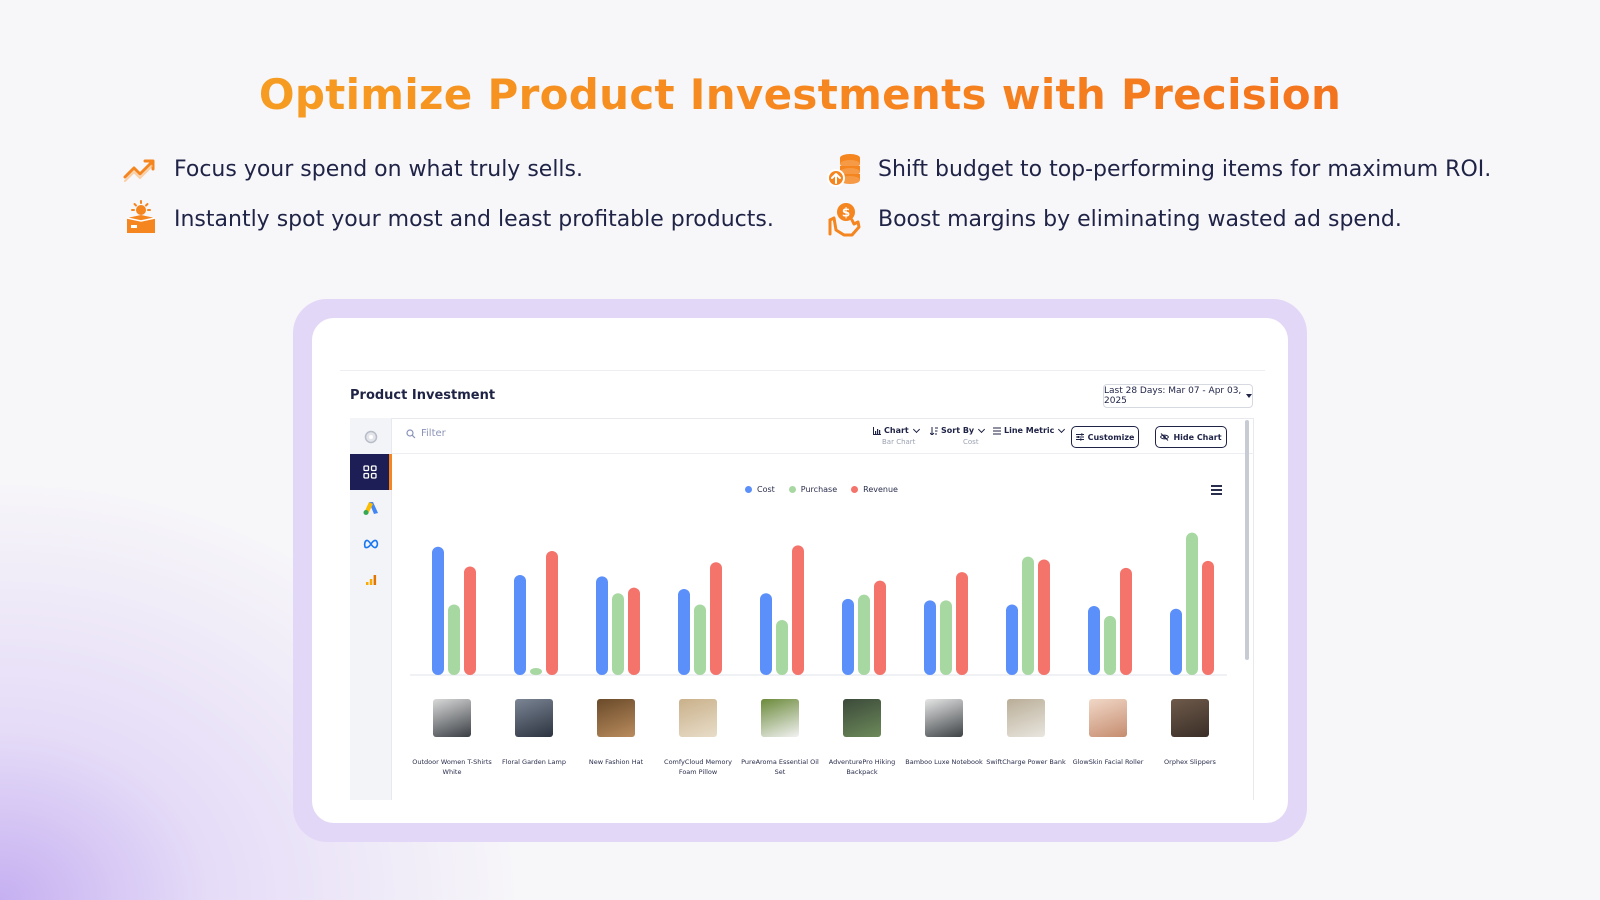 The image size is (1600, 900). Describe the element at coordinates (1247, 540) in the screenshot. I see `vertical-scrollbar` at that location.